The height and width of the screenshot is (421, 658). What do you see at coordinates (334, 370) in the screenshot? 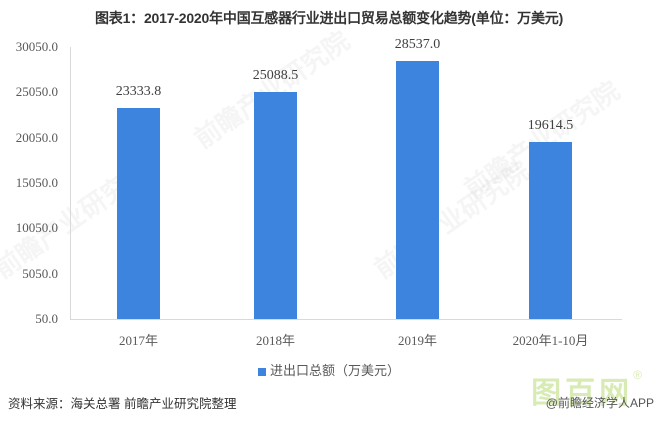
I see `legend-label: 进出口总额（万美元）` at bounding box center [334, 370].